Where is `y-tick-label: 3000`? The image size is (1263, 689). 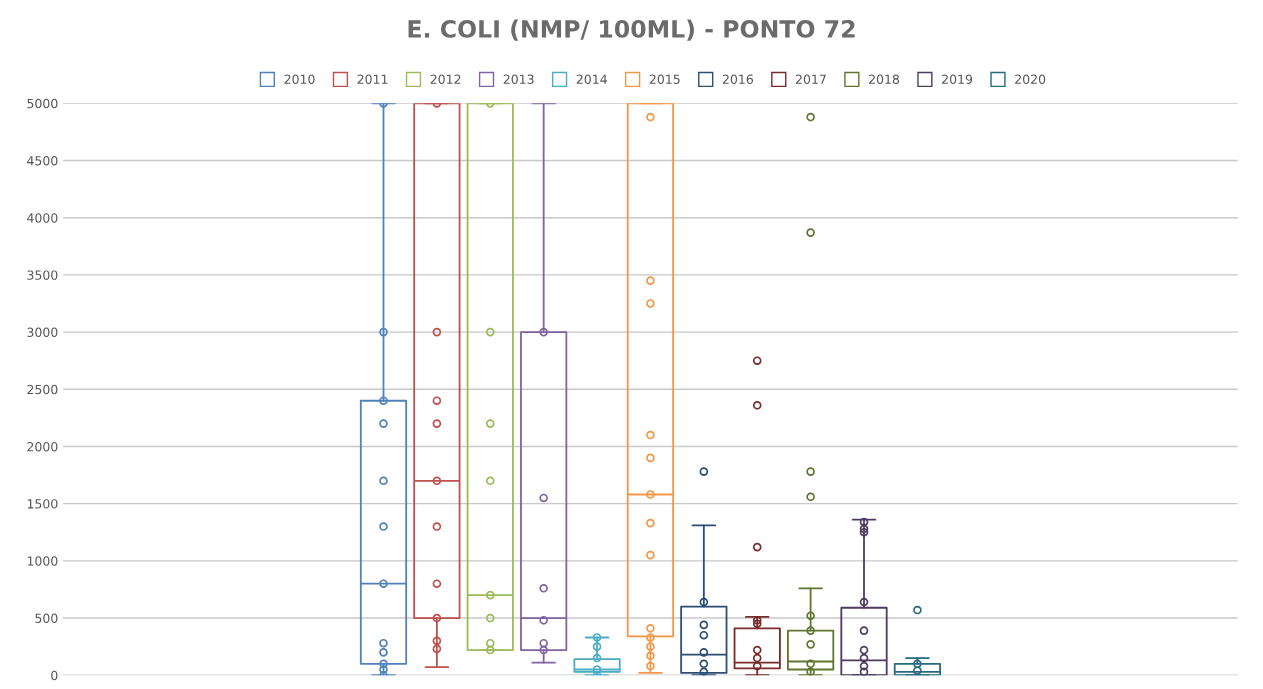 y-tick-label: 3000 is located at coordinates (42, 332).